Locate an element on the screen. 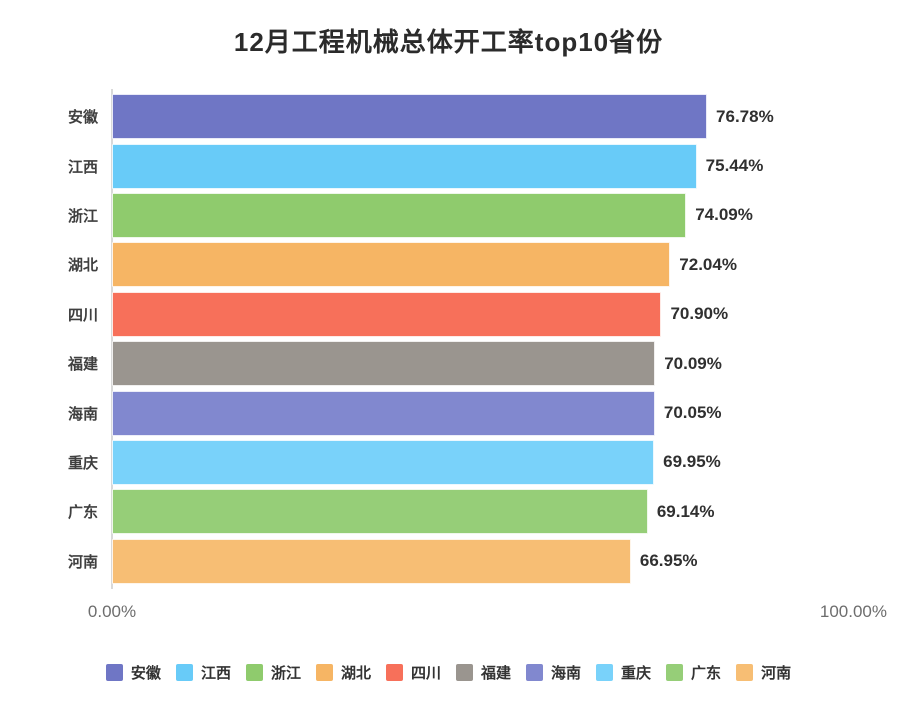 The image size is (897, 712). category-label: 湖北 is located at coordinates (82, 266).